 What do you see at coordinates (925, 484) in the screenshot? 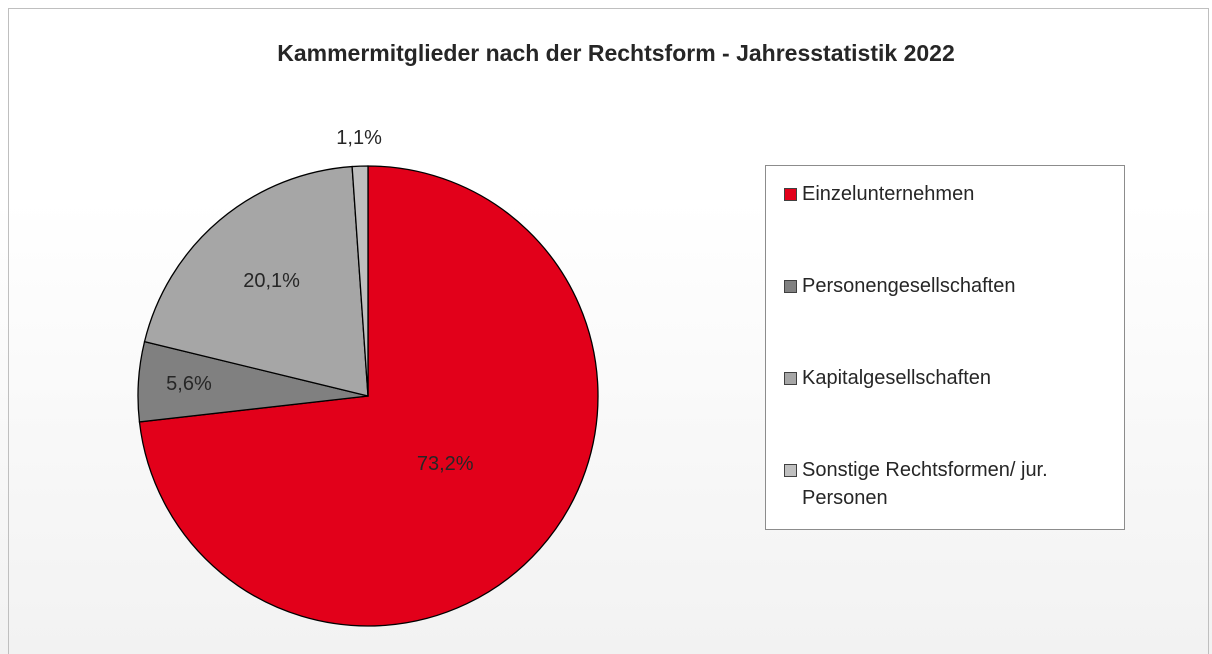
I see `legend-label: Sonstige Rechtsformen/ jur. Personen` at bounding box center [925, 484].